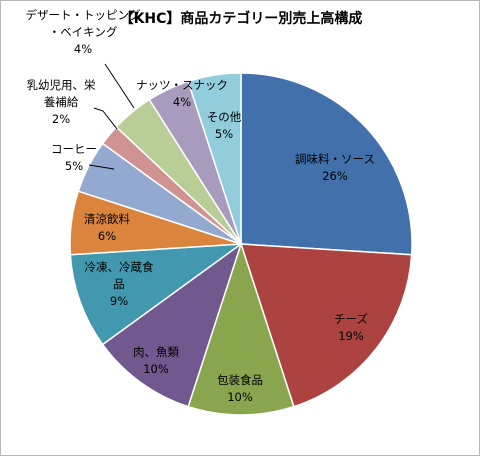 Image resolution: width=480 pixels, height=457 pixels. I want to click on slice-label-1: 調味料・ソース 26%, so click(335, 167).